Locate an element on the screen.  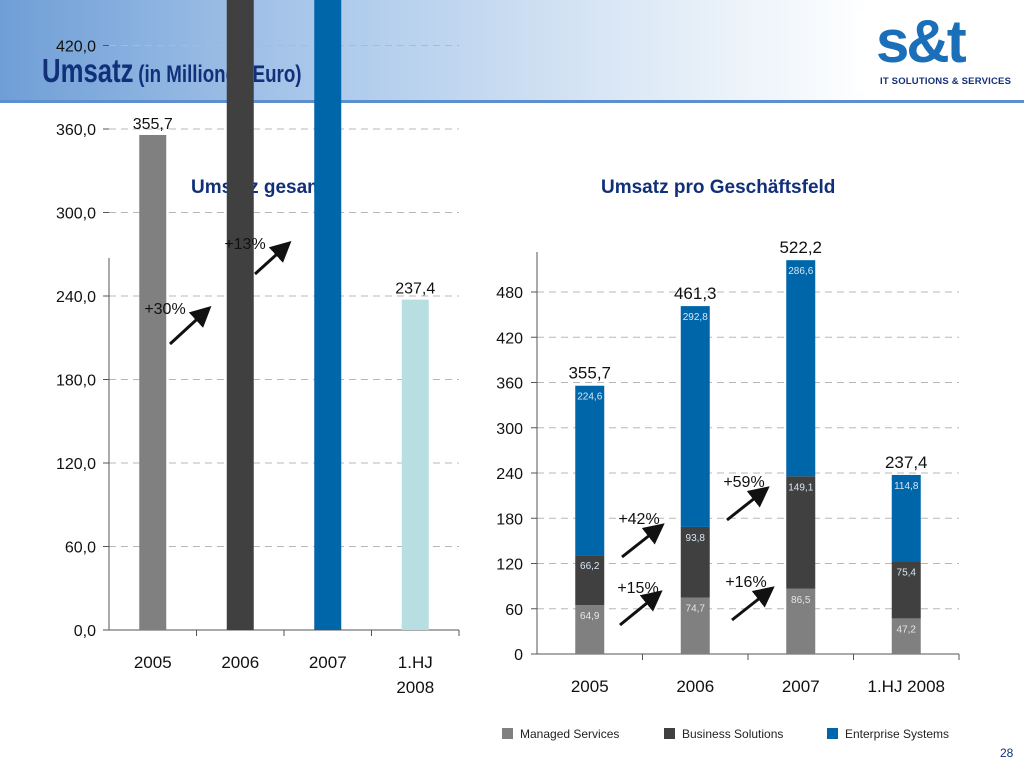
segment-value-label: 114,8 is located at coordinates (906, 486).